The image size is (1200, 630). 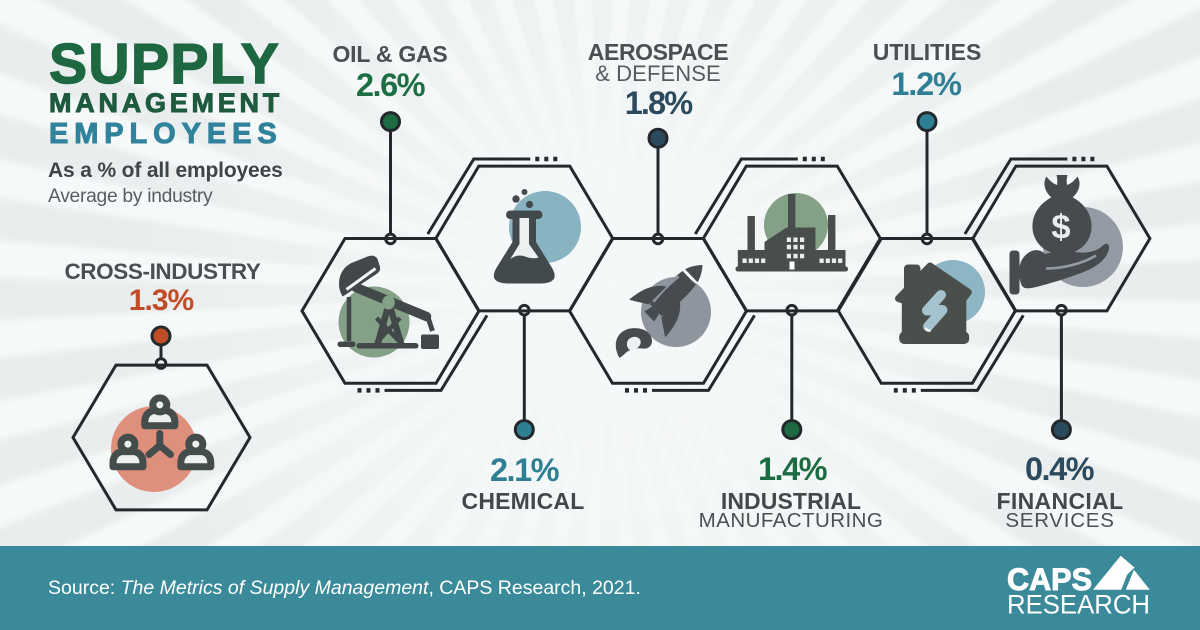 What do you see at coordinates (1049, 579) in the screenshot?
I see `svg-text: CAPS` at bounding box center [1049, 579].